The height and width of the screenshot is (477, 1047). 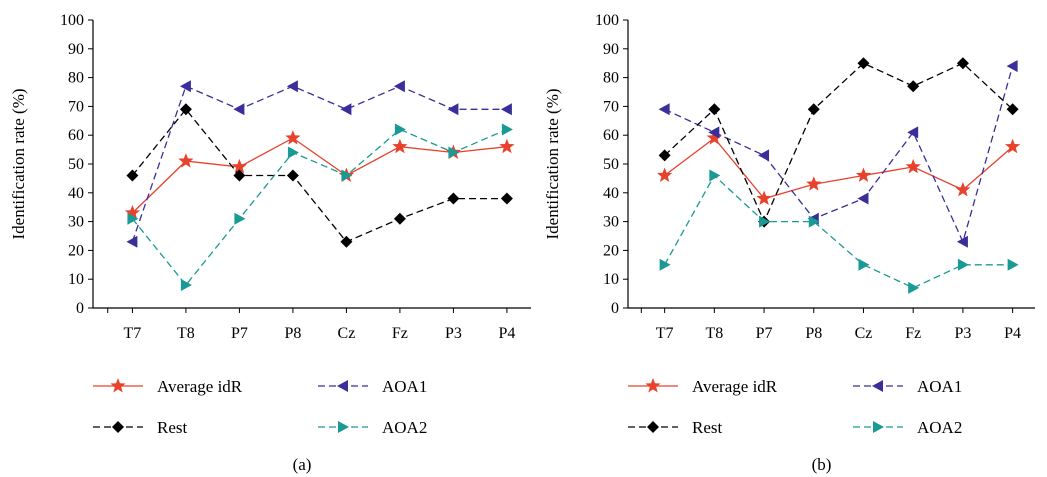 What do you see at coordinates (611, 78) in the screenshot?
I see `y-tick-label: 80` at bounding box center [611, 78].